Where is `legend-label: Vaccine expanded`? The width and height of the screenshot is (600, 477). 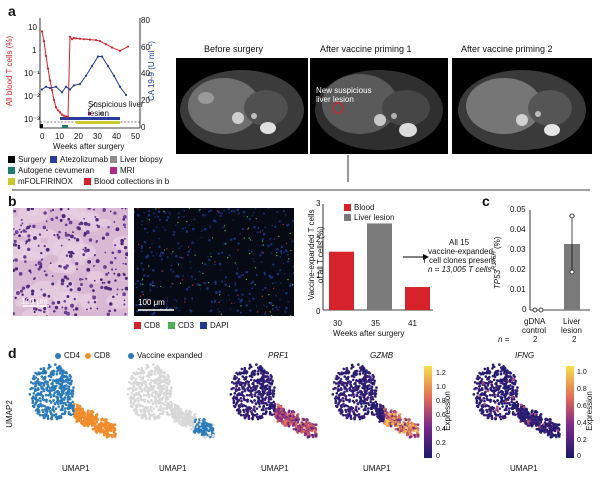
legend-label: Vaccine expanded is located at coordinates (170, 355).